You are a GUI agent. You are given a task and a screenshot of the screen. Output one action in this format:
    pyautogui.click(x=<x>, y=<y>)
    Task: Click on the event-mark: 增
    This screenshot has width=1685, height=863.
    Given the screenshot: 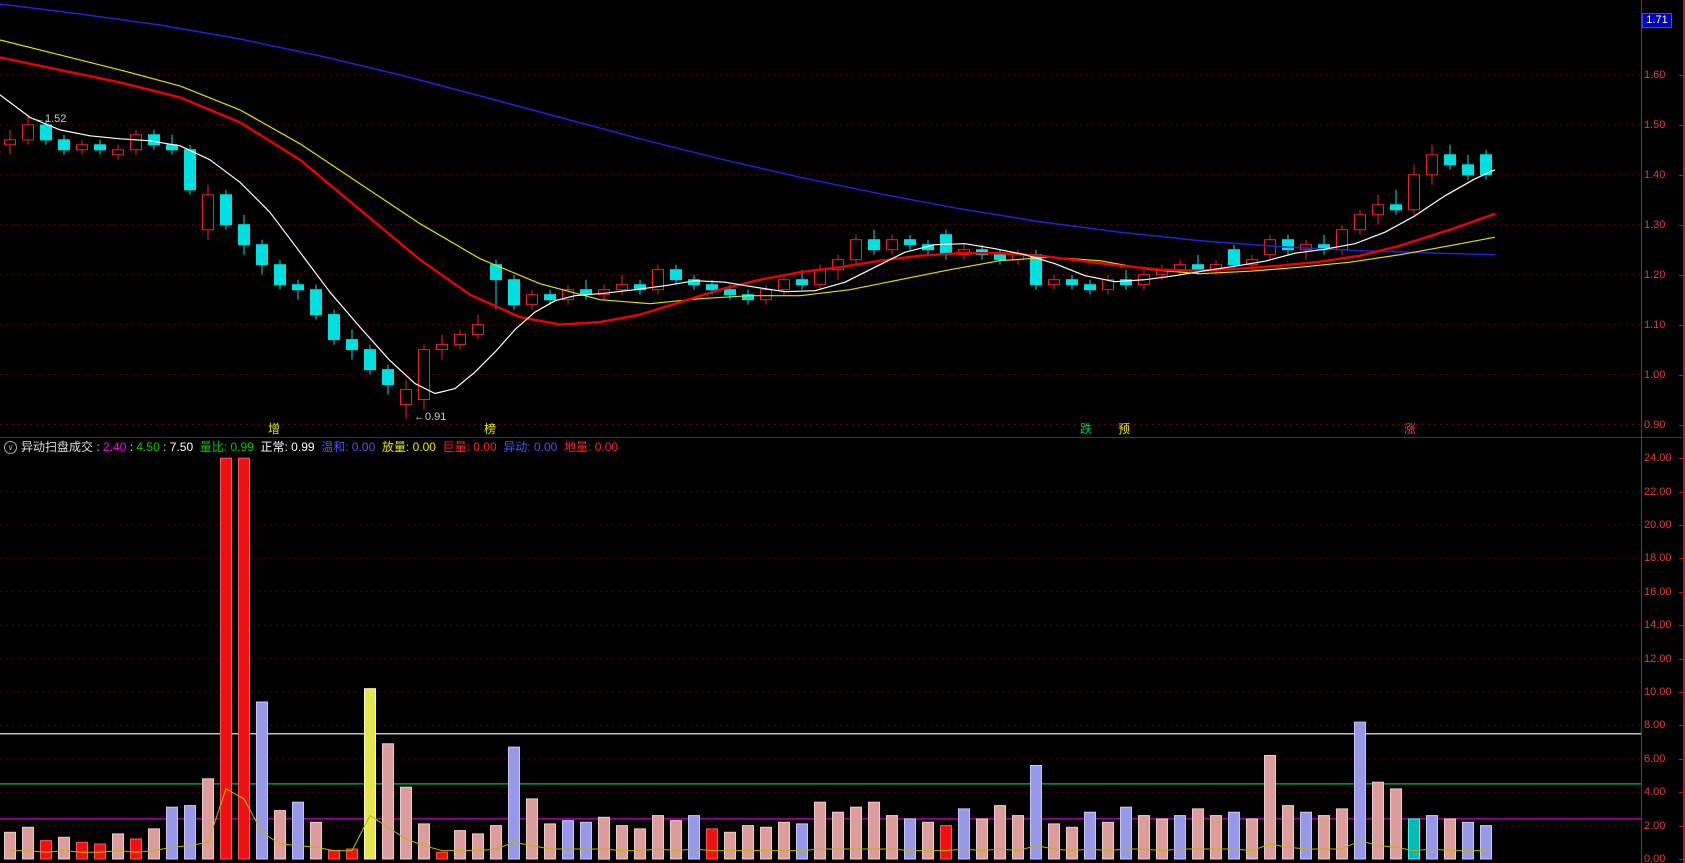 What is the action you would take?
    pyautogui.click(x=274, y=429)
    